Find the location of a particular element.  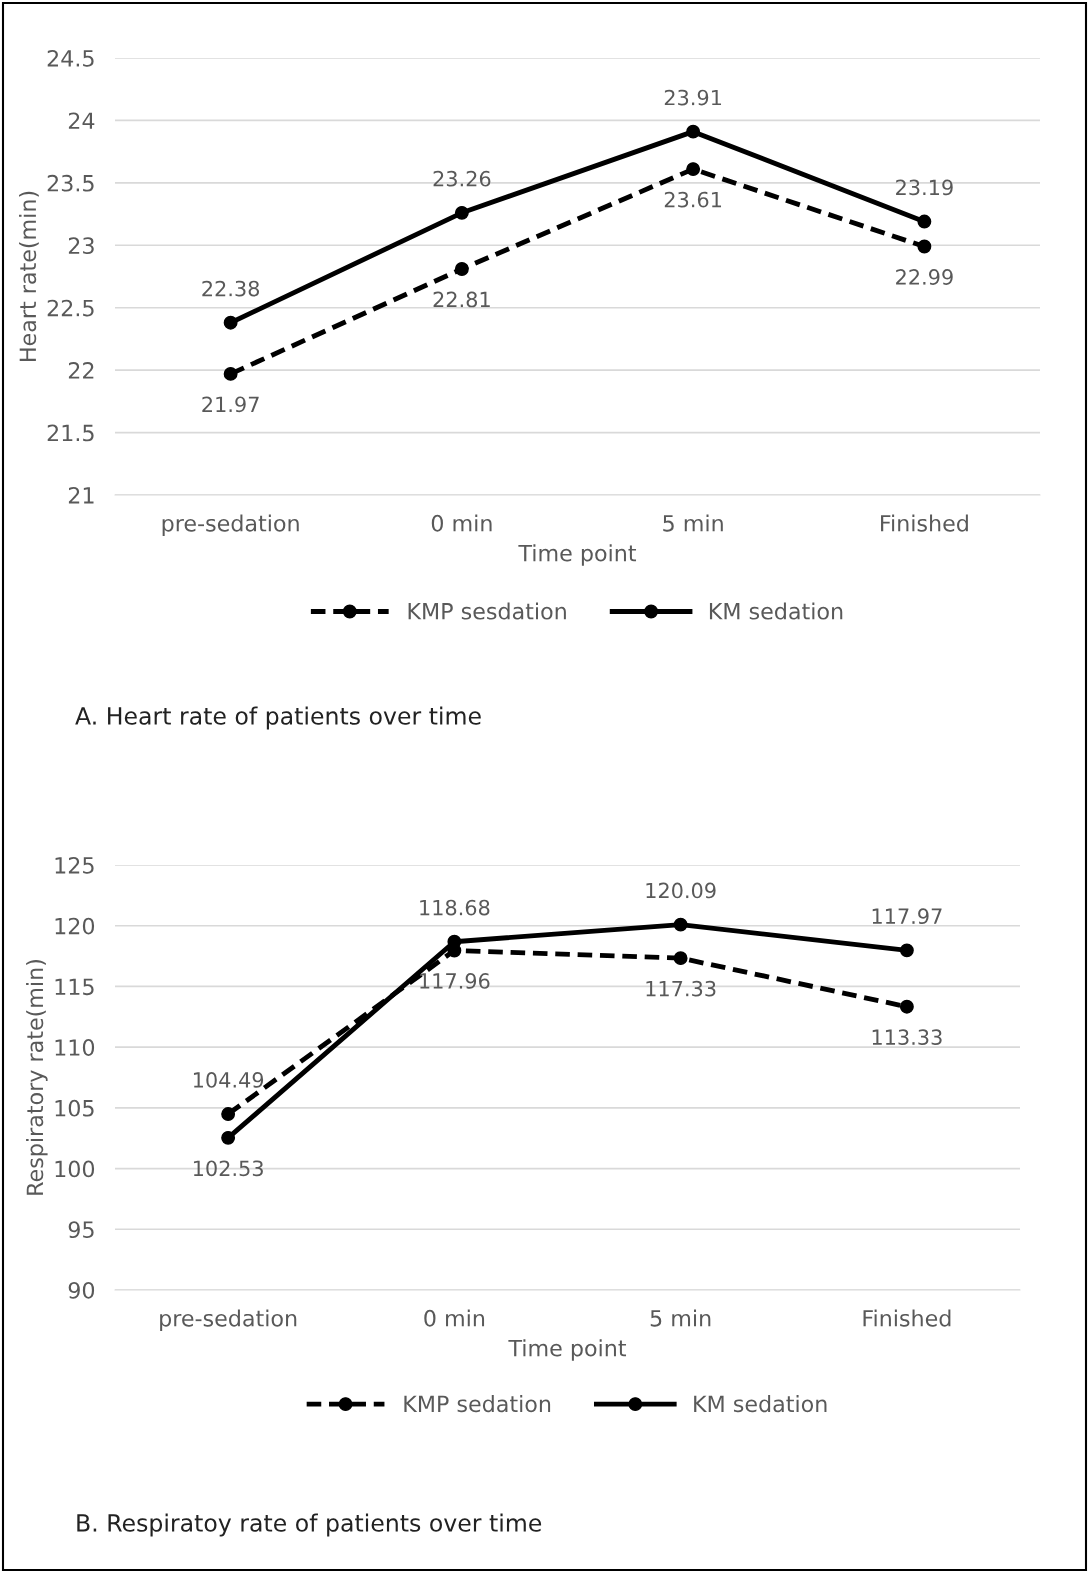

data-label: 23.91 is located at coordinates (693, 97).